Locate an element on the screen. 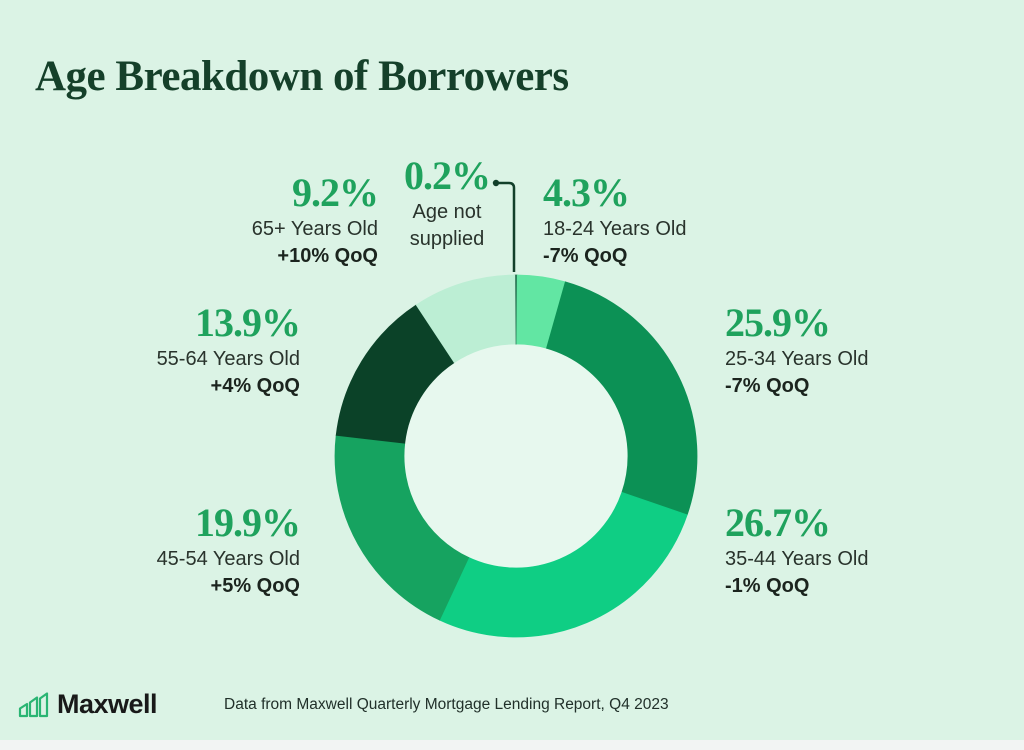 The width and height of the screenshot is (1024, 750). maxwell-logo-icon is located at coordinates (33, 704).